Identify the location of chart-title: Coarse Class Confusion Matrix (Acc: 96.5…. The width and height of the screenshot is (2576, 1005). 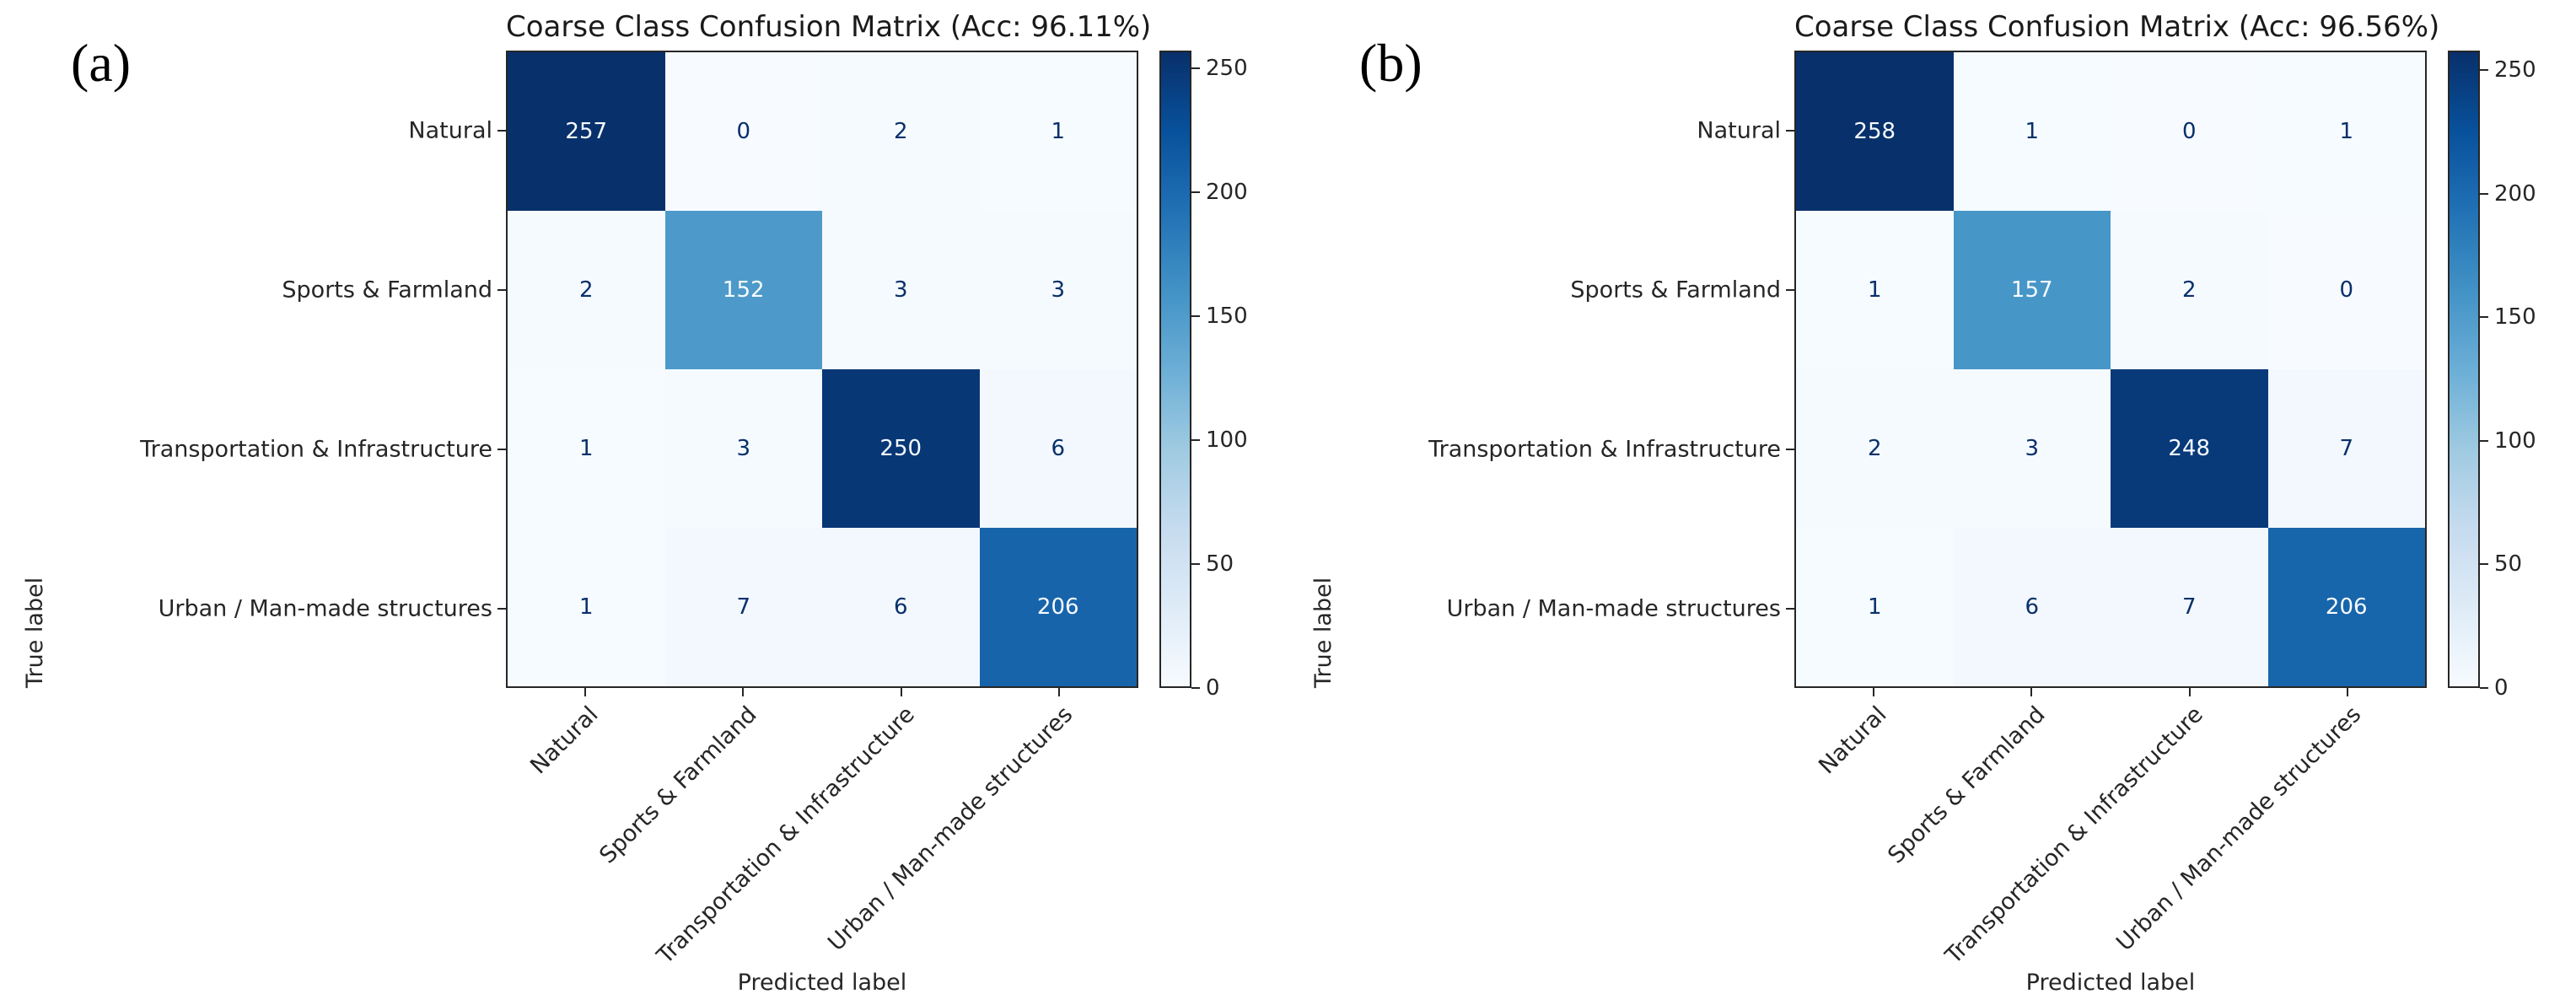
(2117, 27).